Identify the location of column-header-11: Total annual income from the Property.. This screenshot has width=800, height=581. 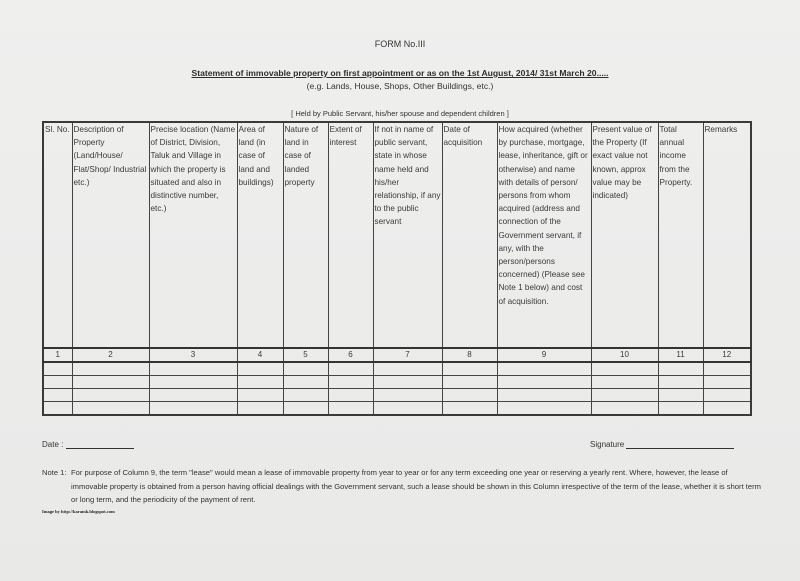
(680, 235).